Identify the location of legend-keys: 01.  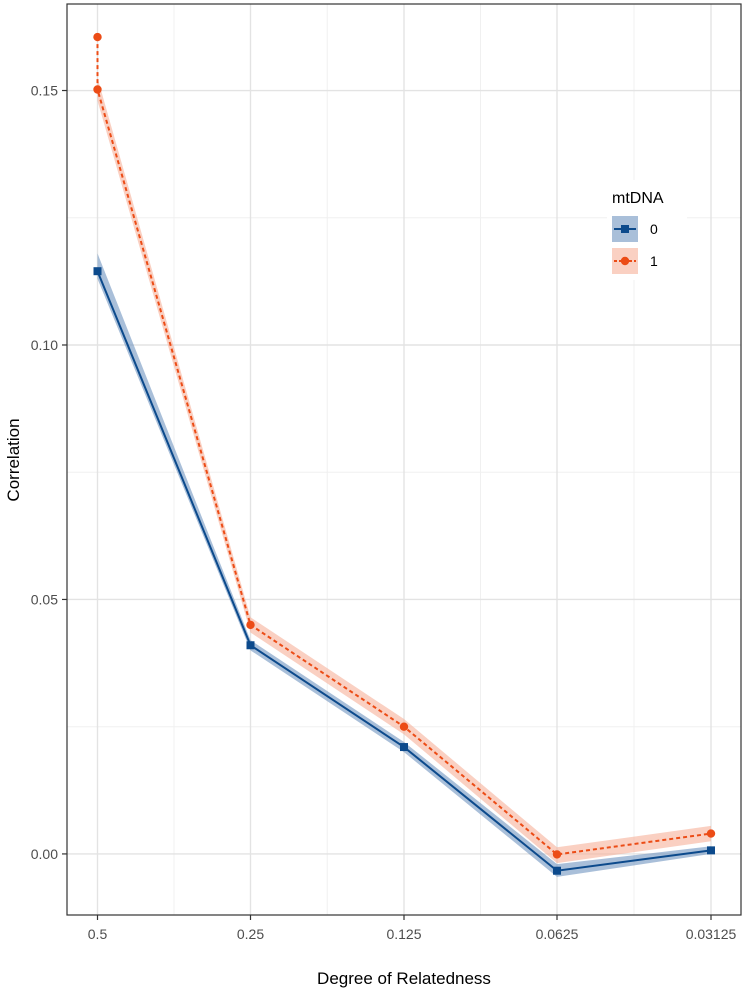
(635, 245).